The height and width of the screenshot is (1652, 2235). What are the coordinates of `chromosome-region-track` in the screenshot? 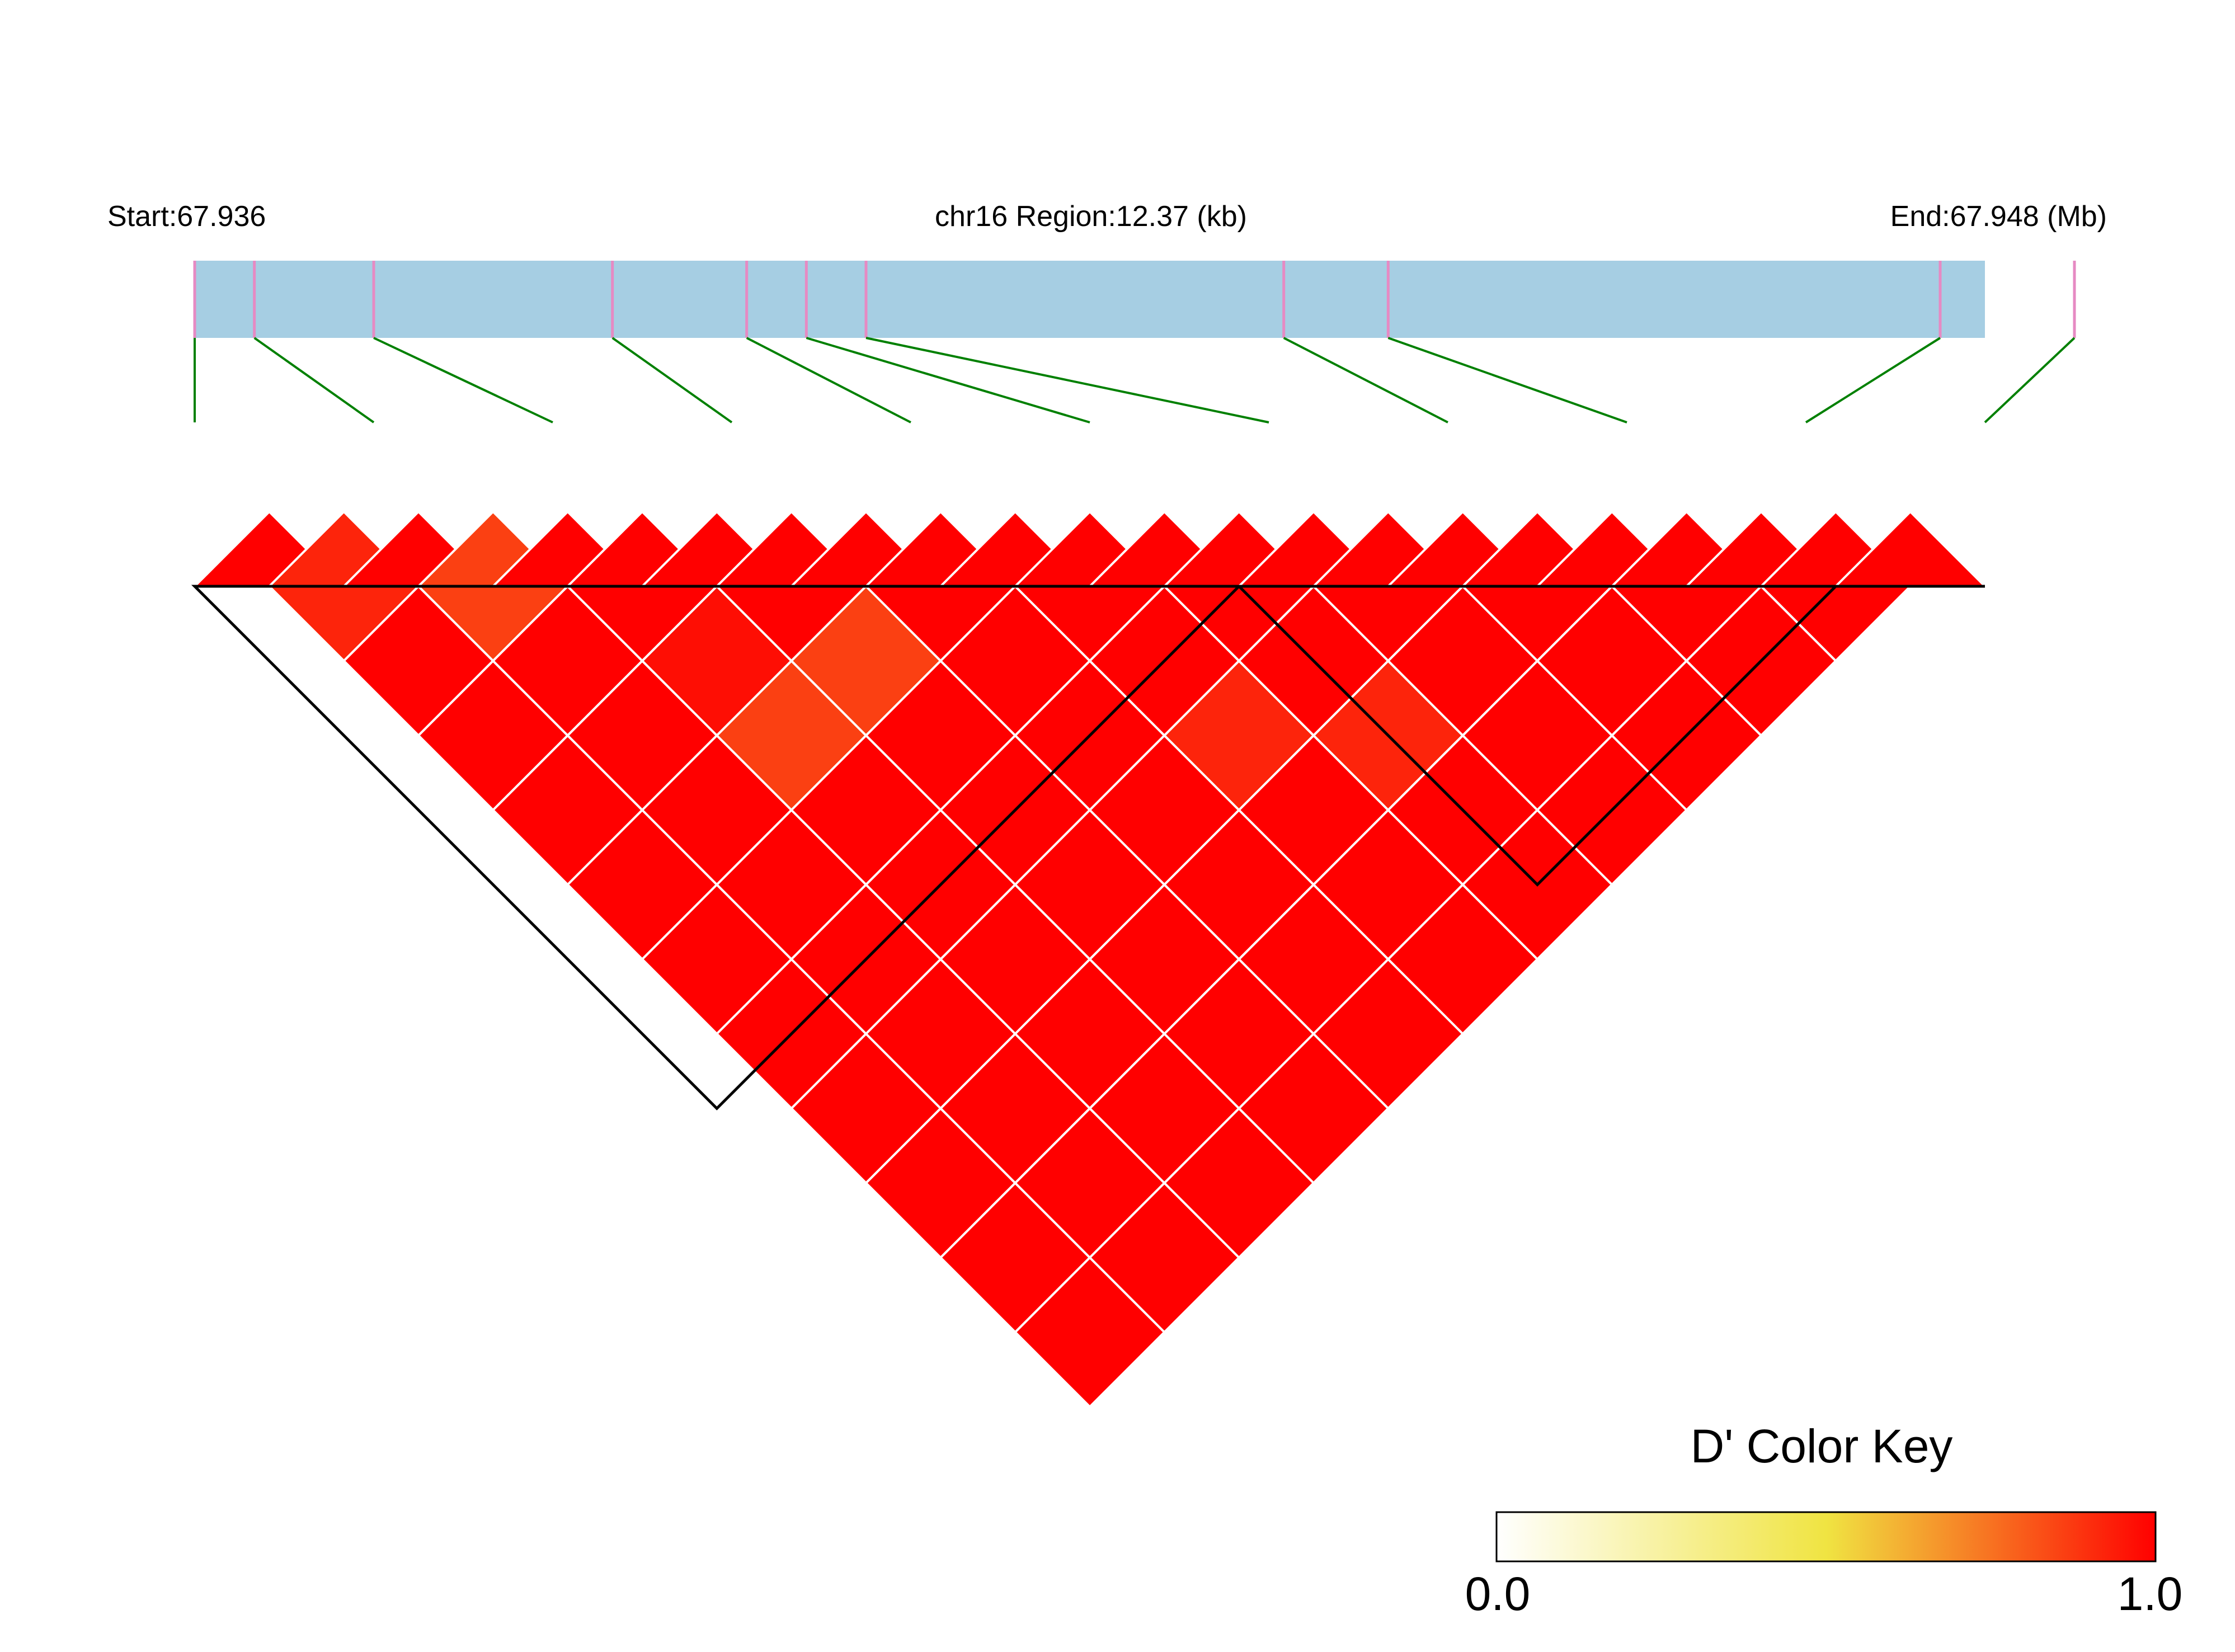 It's located at (1090, 300).